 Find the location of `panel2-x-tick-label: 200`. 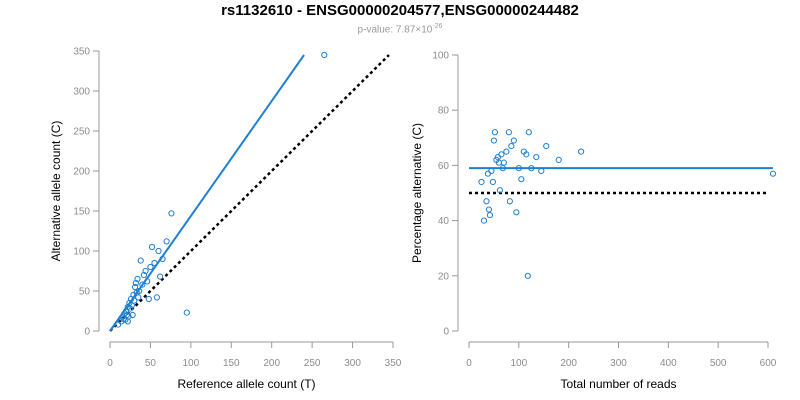

panel2-x-tick-label: 200 is located at coordinates (568, 363).